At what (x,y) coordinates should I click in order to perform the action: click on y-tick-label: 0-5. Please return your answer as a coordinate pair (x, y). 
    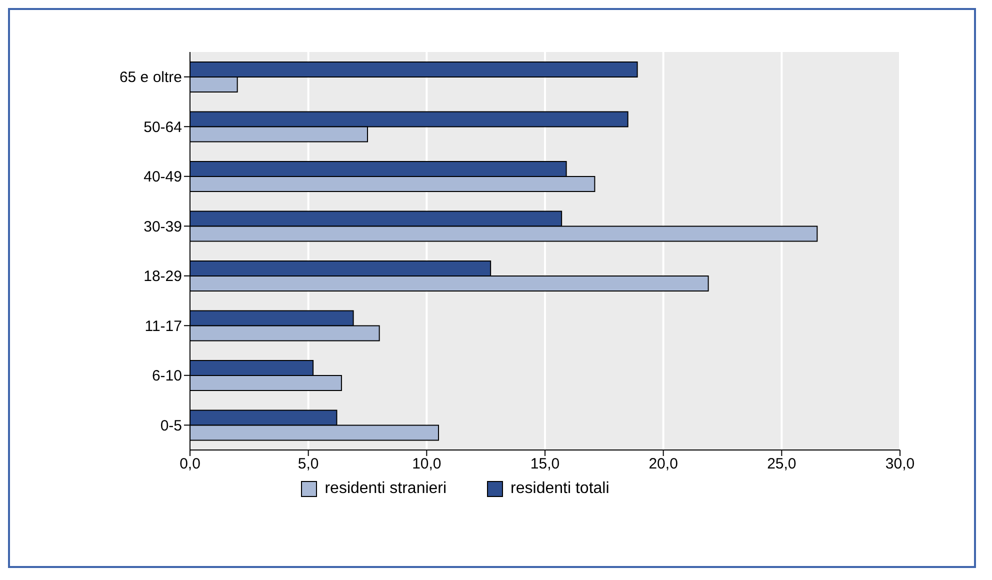
    Looking at the image, I should click on (171, 425).